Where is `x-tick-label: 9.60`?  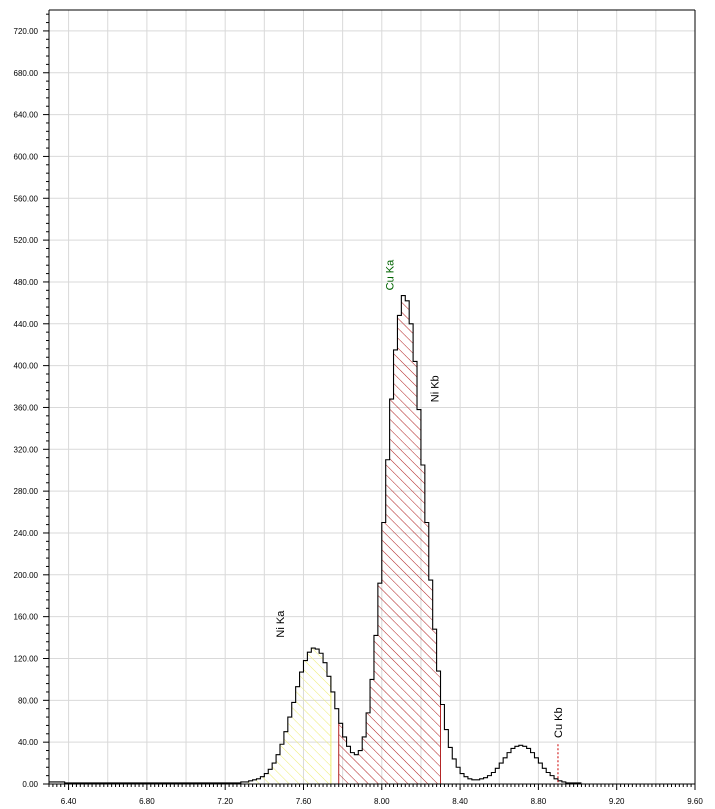 x-tick-label: 9.60 is located at coordinates (695, 801).